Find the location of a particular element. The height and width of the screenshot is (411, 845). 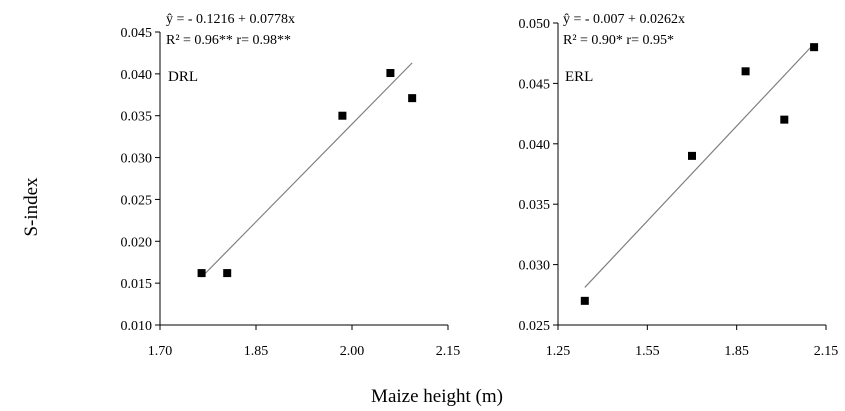

regression-equation: ŷ = - 0.007 + 0.0262x is located at coordinates (624, 19).